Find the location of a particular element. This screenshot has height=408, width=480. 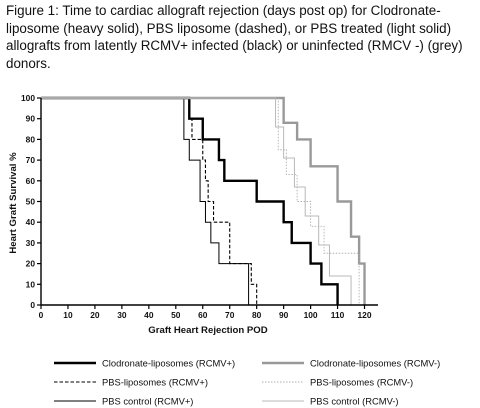

legend-label-6: PBS control (RCMV-) is located at coordinates (354, 400).